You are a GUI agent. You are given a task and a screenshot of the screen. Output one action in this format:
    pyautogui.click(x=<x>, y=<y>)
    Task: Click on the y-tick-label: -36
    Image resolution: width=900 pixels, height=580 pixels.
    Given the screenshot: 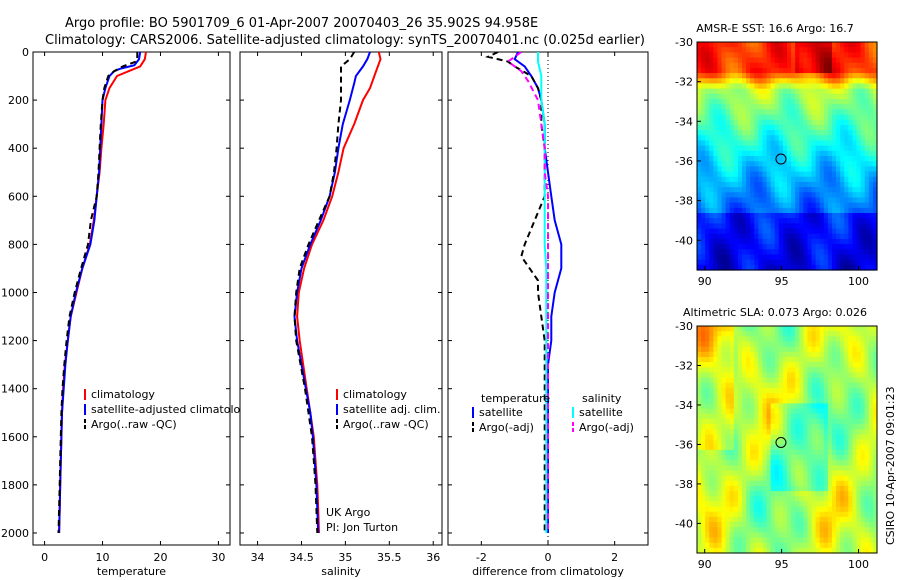 What is the action you would take?
    pyautogui.click(x=684, y=444)
    